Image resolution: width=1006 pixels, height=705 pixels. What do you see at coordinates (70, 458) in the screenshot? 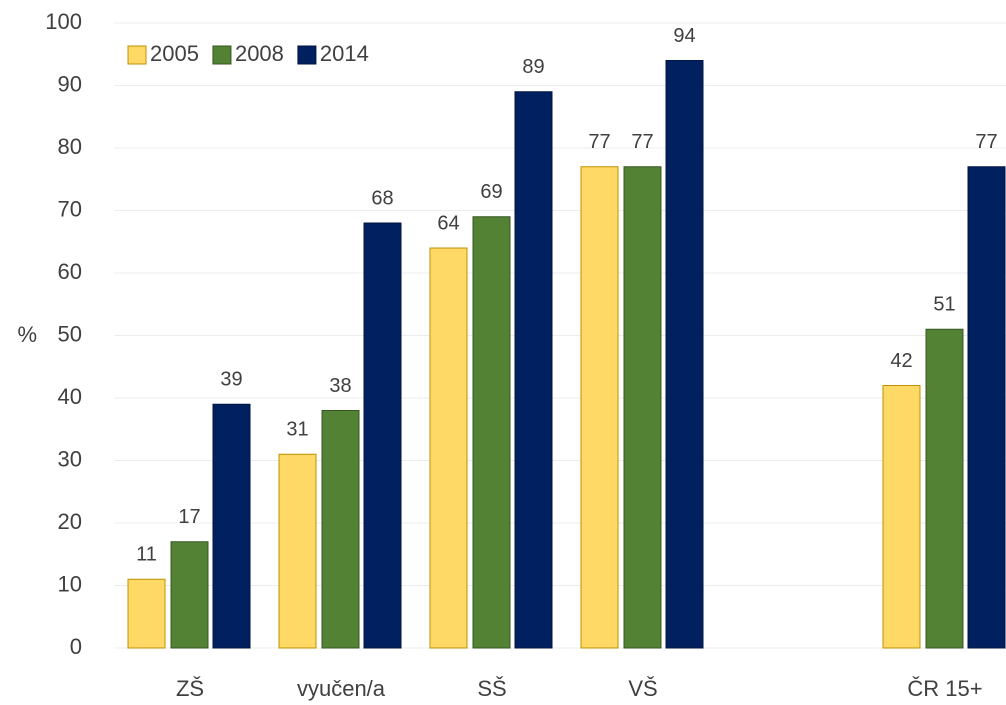
I see `y-tick-label: 30` at bounding box center [70, 458].